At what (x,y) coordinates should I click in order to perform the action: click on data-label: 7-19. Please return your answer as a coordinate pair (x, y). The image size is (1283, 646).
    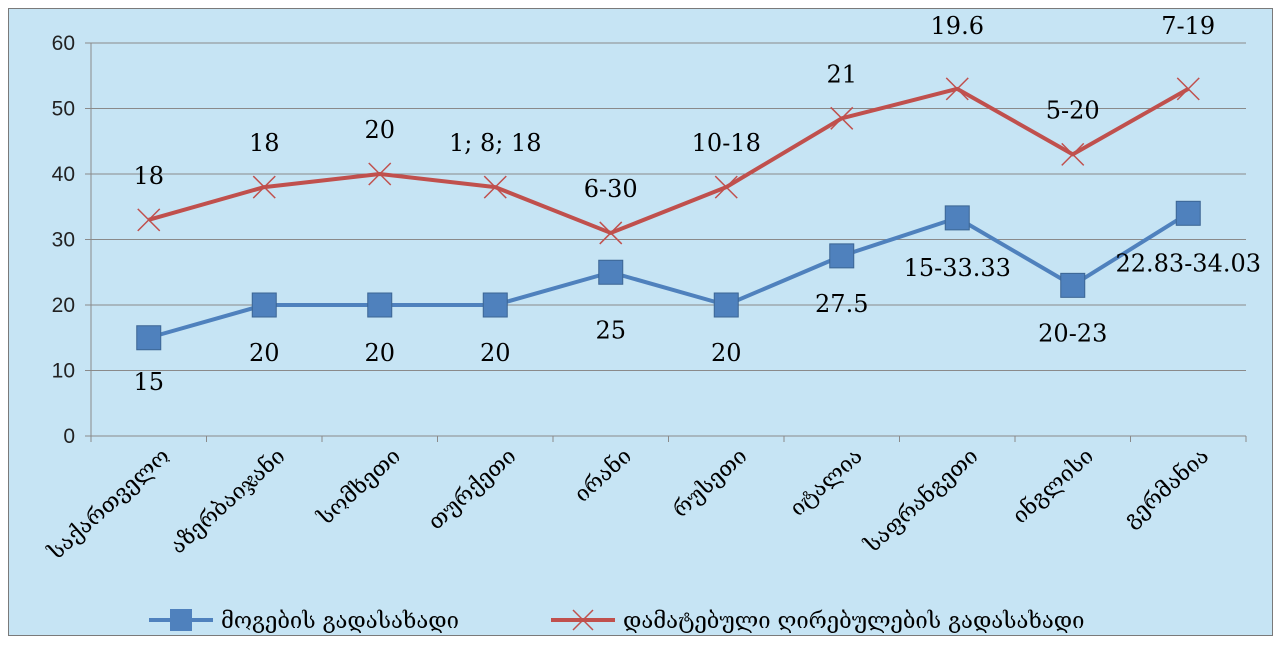
    Looking at the image, I should click on (1188, 26).